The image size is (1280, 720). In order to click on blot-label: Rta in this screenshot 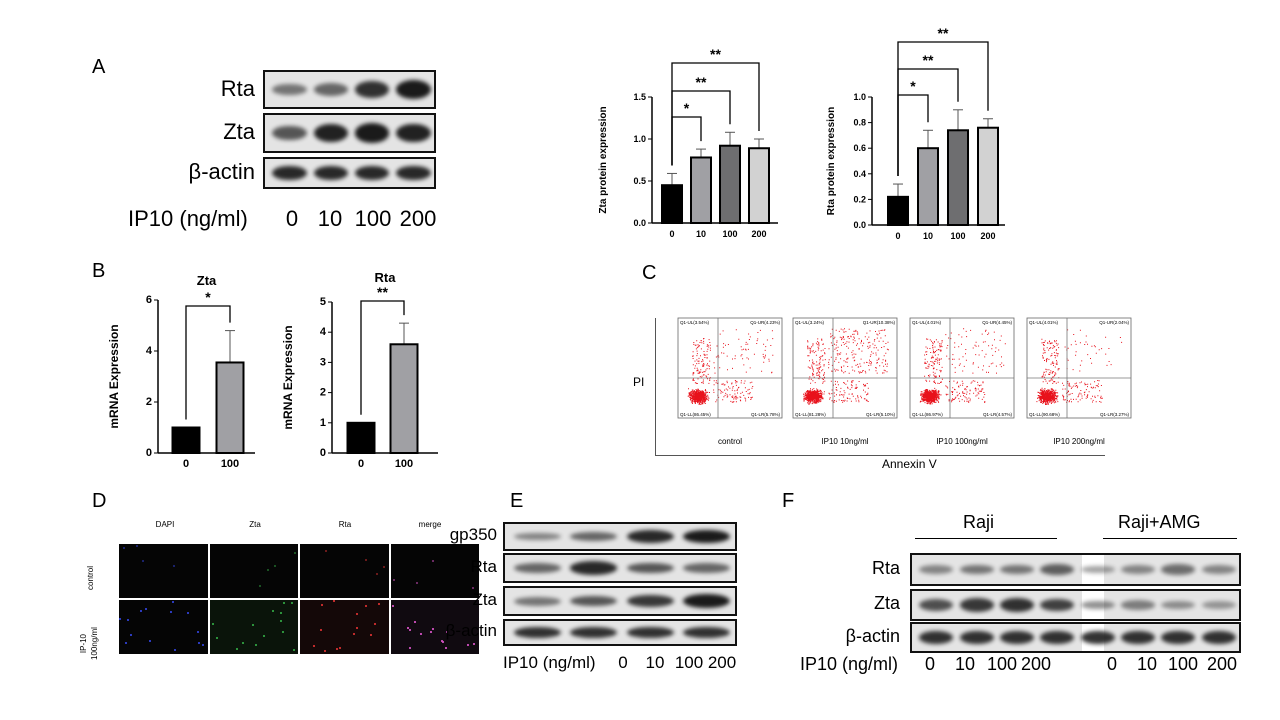, I will do `click(885, 567)`.